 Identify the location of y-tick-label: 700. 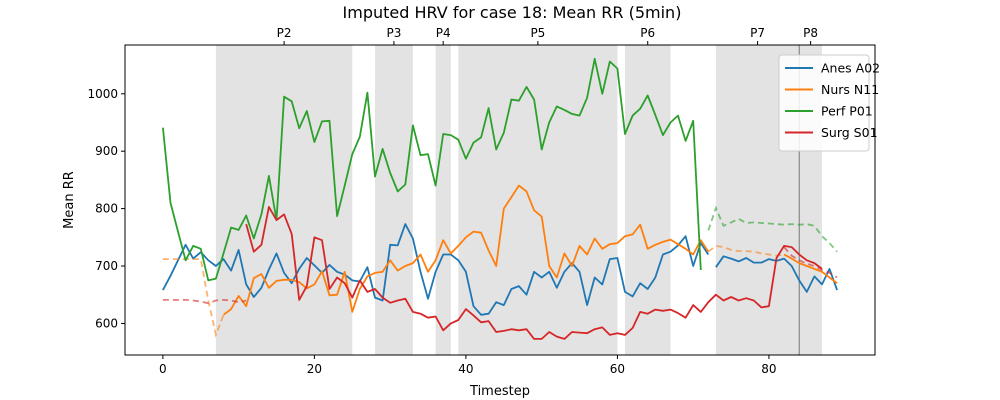
(106, 266).